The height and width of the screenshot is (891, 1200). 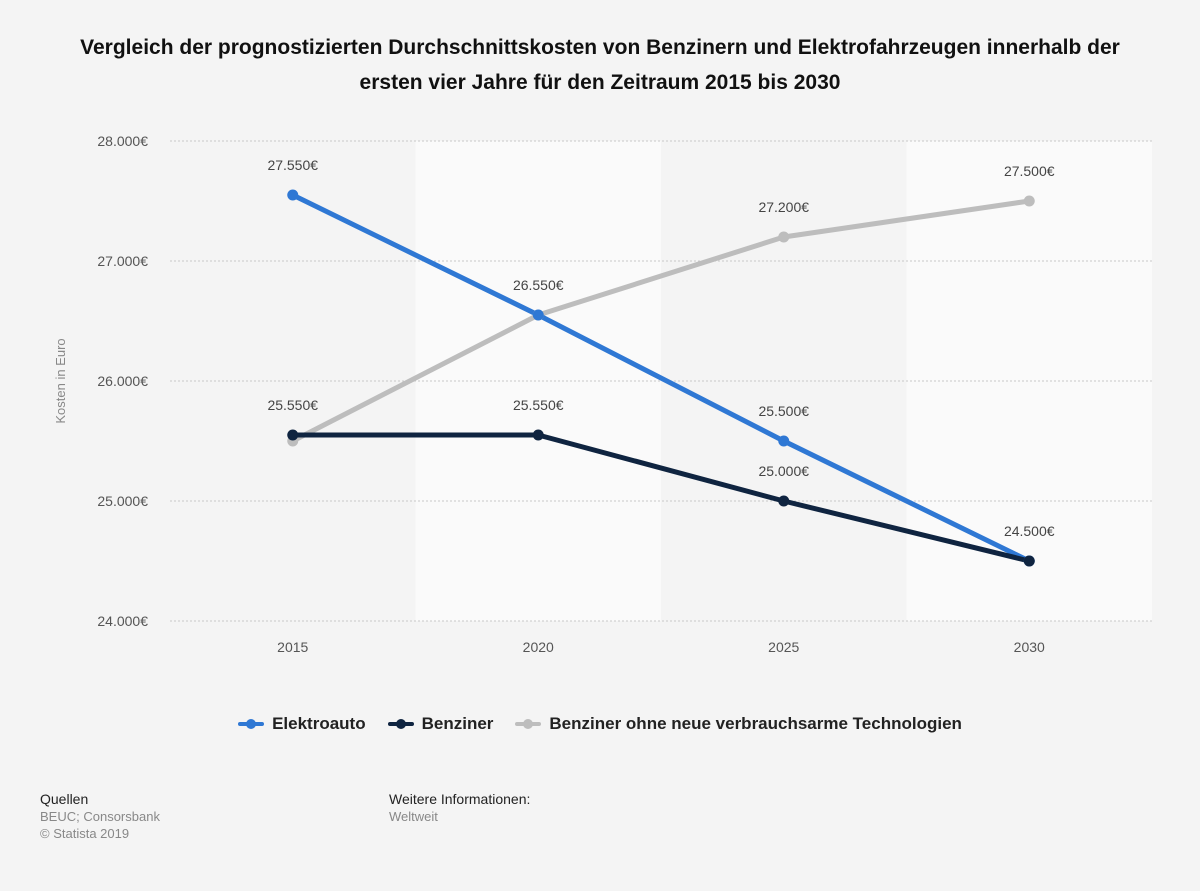 I want to click on x-tick-label: 2020, so click(x=538, y=647).